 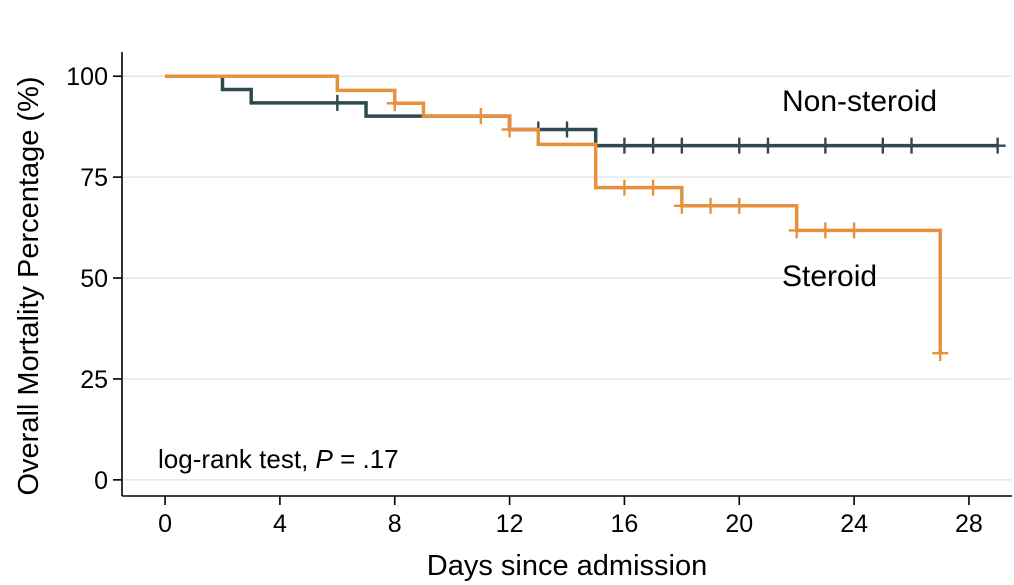 I want to click on series-label-steroid: Steroid, so click(x=829, y=276).